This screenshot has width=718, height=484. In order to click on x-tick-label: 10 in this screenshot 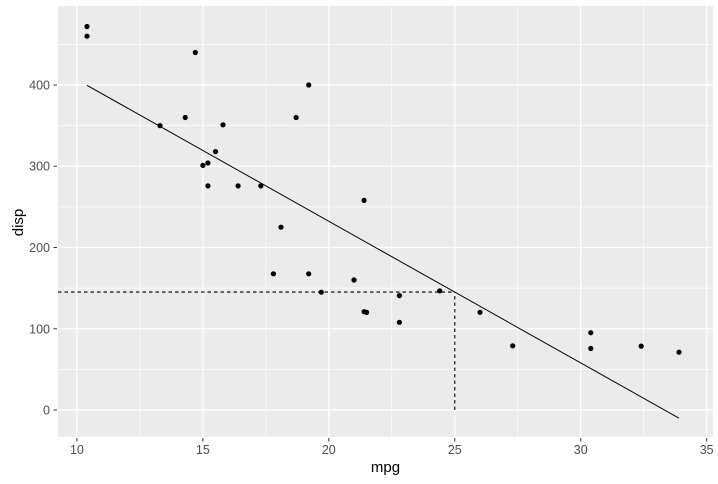, I will do `click(77, 450)`.